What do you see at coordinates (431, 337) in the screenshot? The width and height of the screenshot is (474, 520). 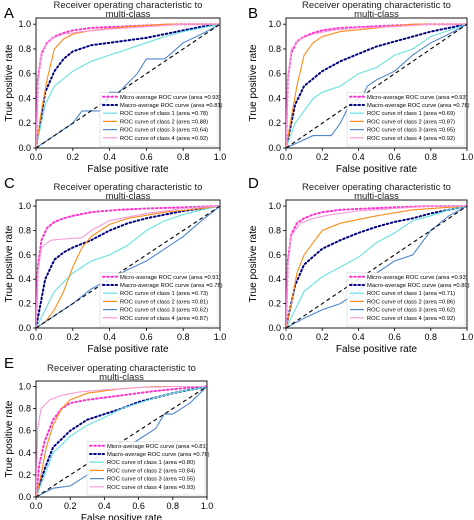 I see `panel-d-xtick-label: 0.8` at bounding box center [431, 337].